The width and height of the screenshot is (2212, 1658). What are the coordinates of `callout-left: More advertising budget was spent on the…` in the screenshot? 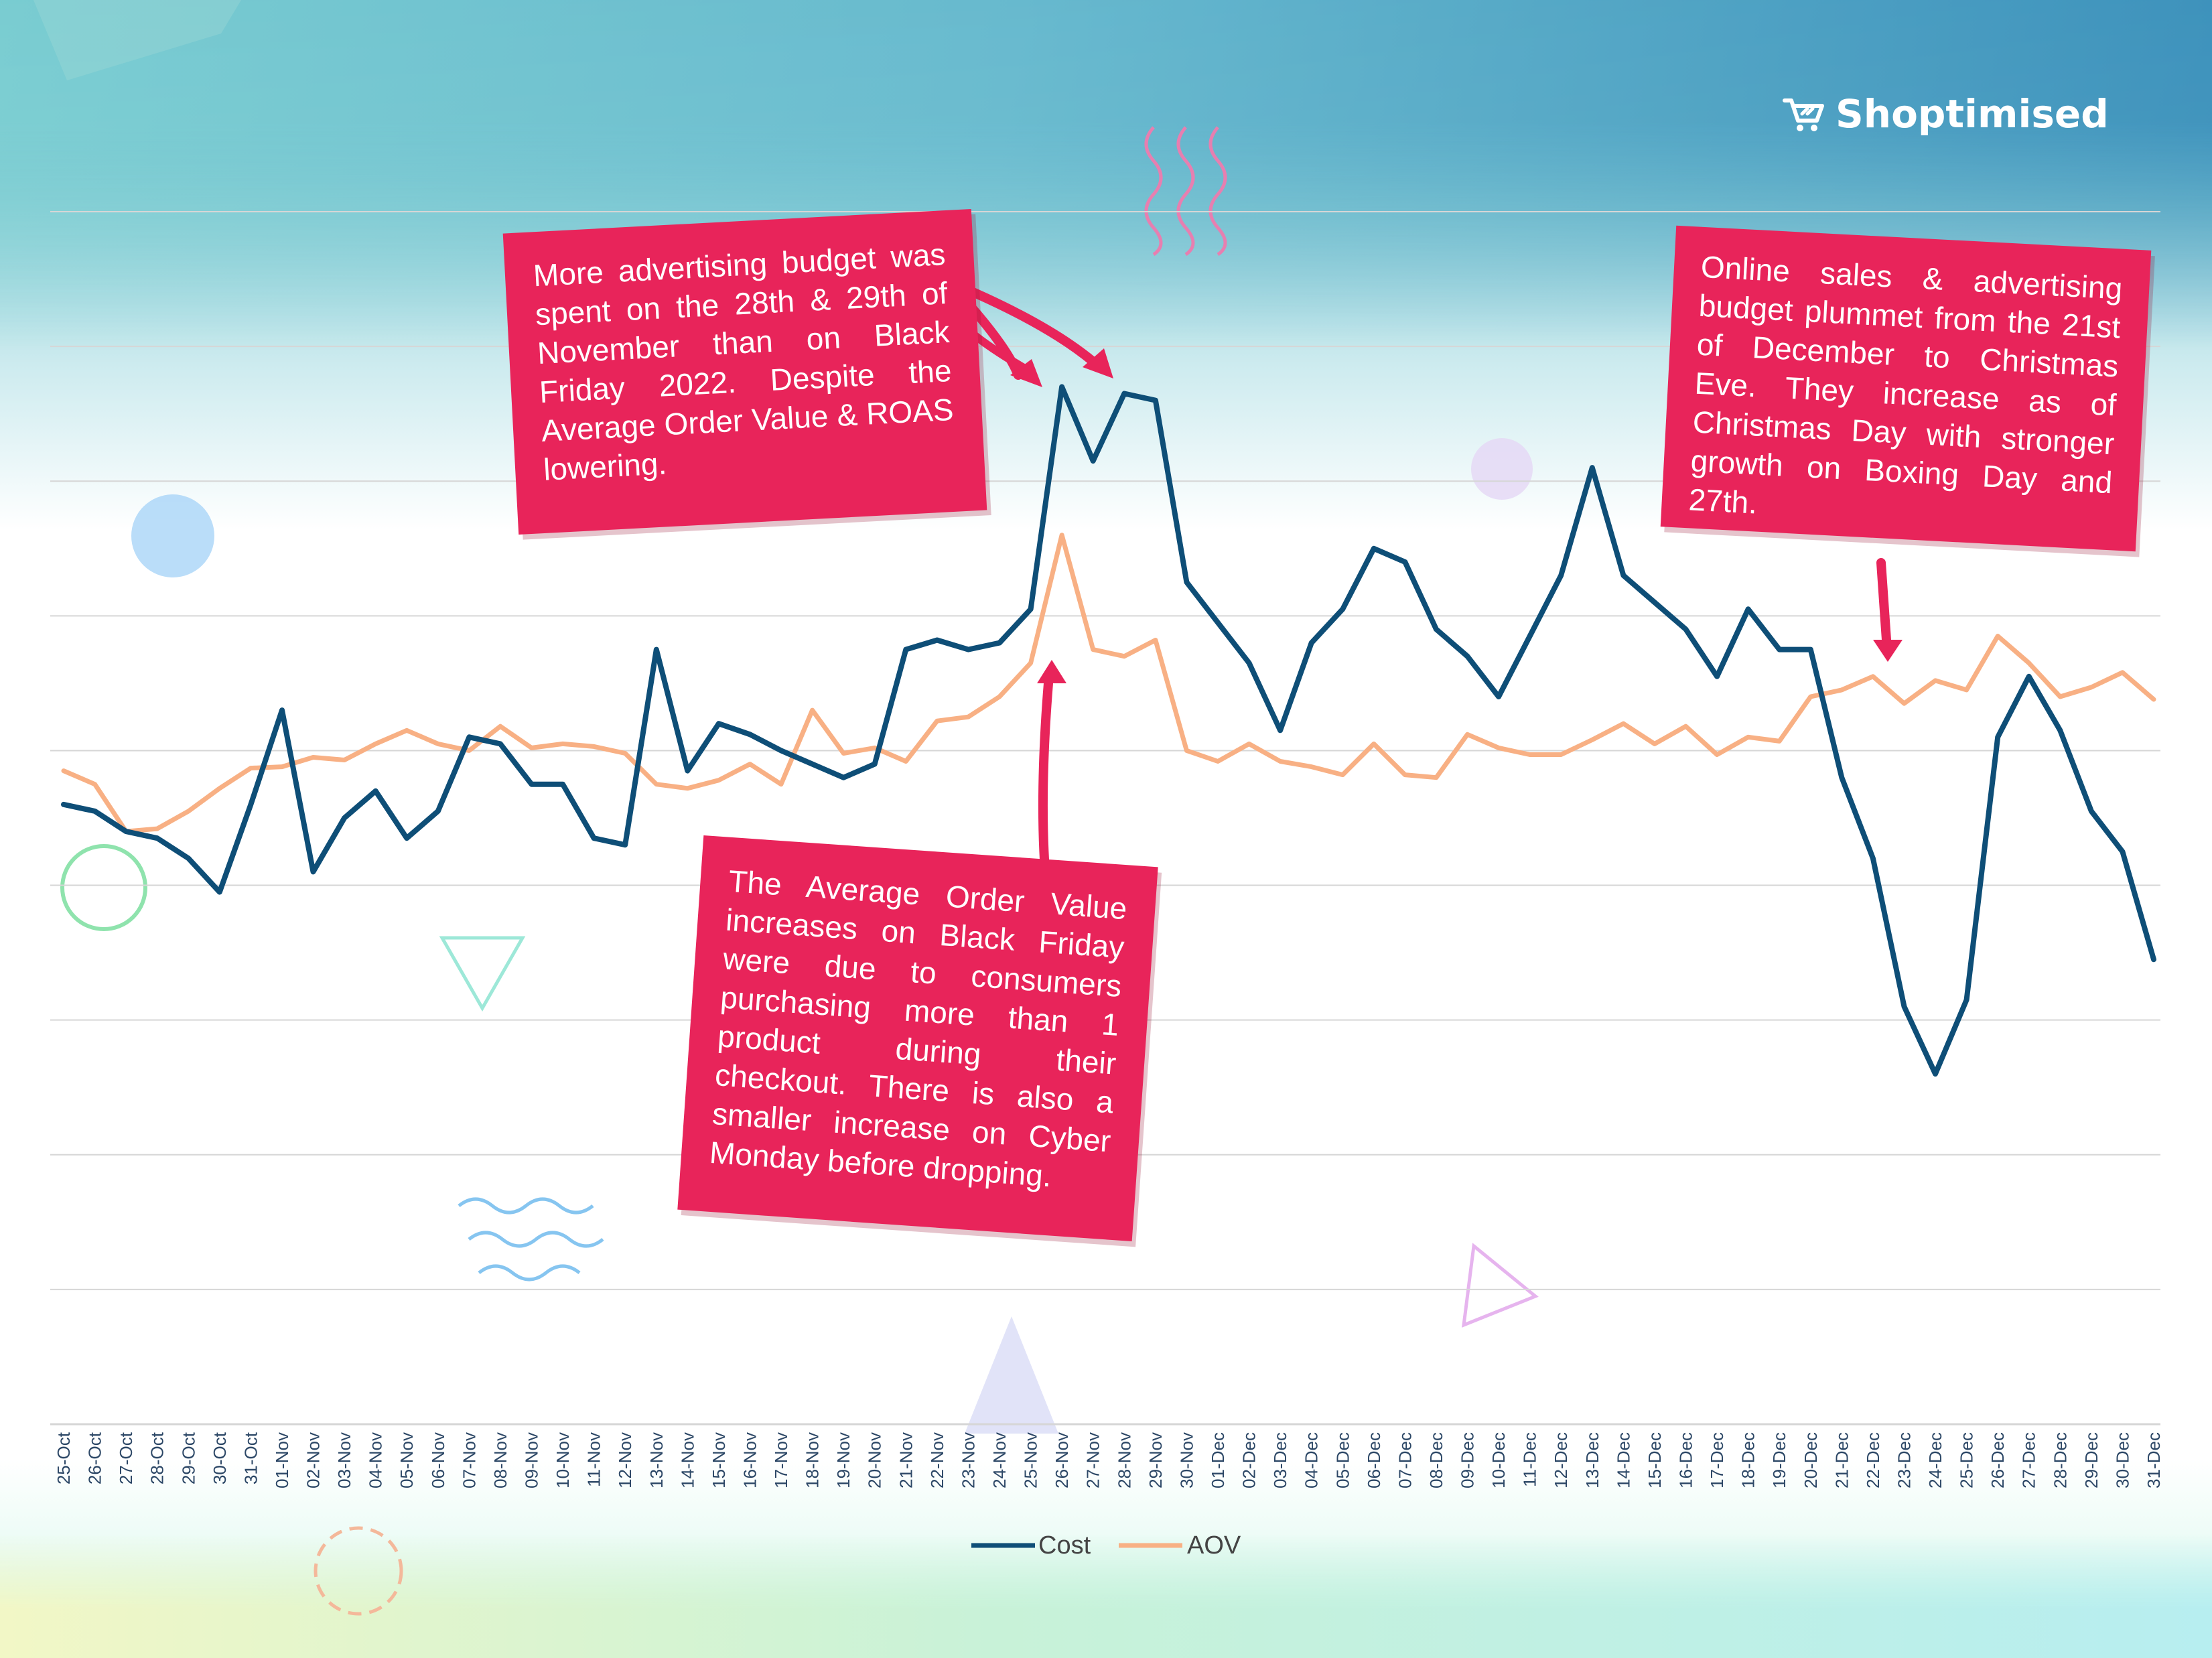 It's located at (744, 371).